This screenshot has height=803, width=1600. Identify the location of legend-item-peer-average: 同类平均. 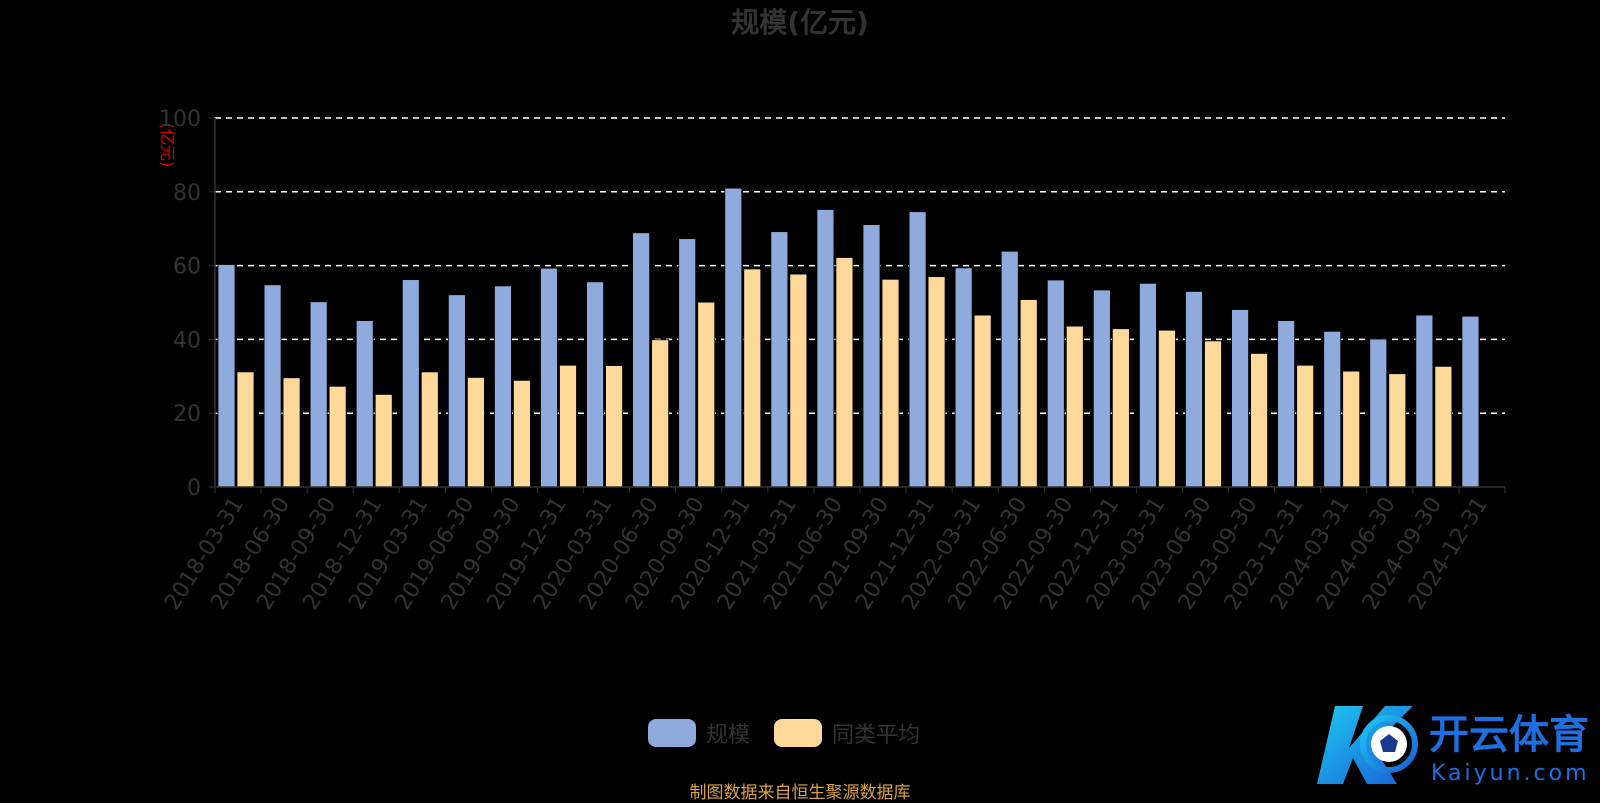
(847, 733).